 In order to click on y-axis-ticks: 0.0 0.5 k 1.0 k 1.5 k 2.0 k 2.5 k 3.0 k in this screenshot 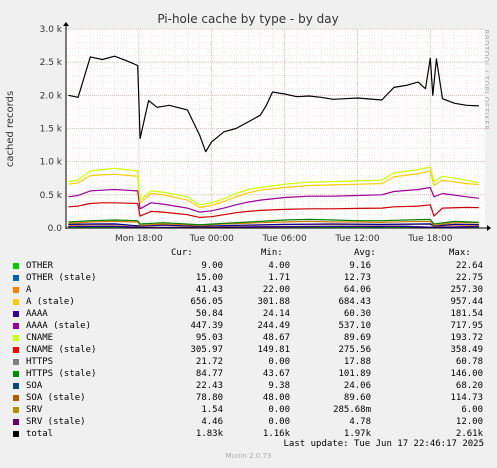, I will do `click(51, 129)`.